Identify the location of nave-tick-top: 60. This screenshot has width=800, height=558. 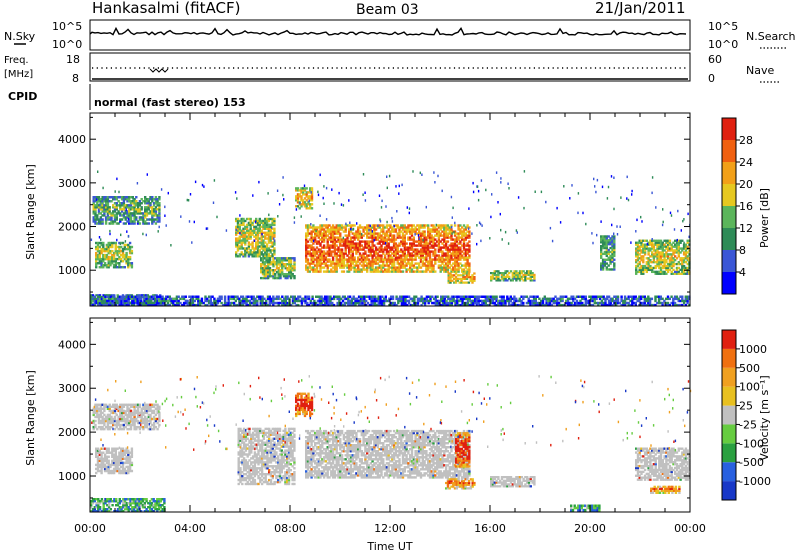
(715, 59).